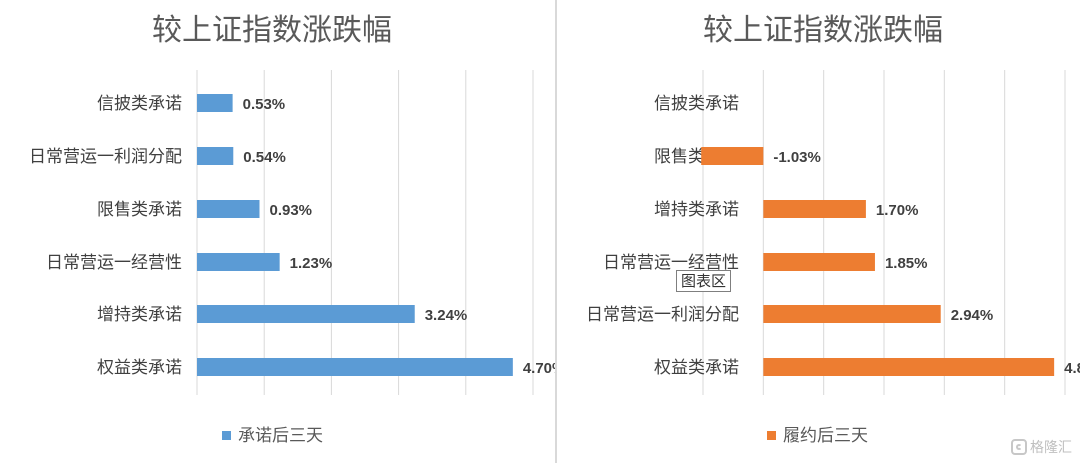 This screenshot has height=463, width=1080. What do you see at coordinates (139, 210) in the screenshot?
I see `category-label: 限售类承诺` at bounding box center [139, 210].